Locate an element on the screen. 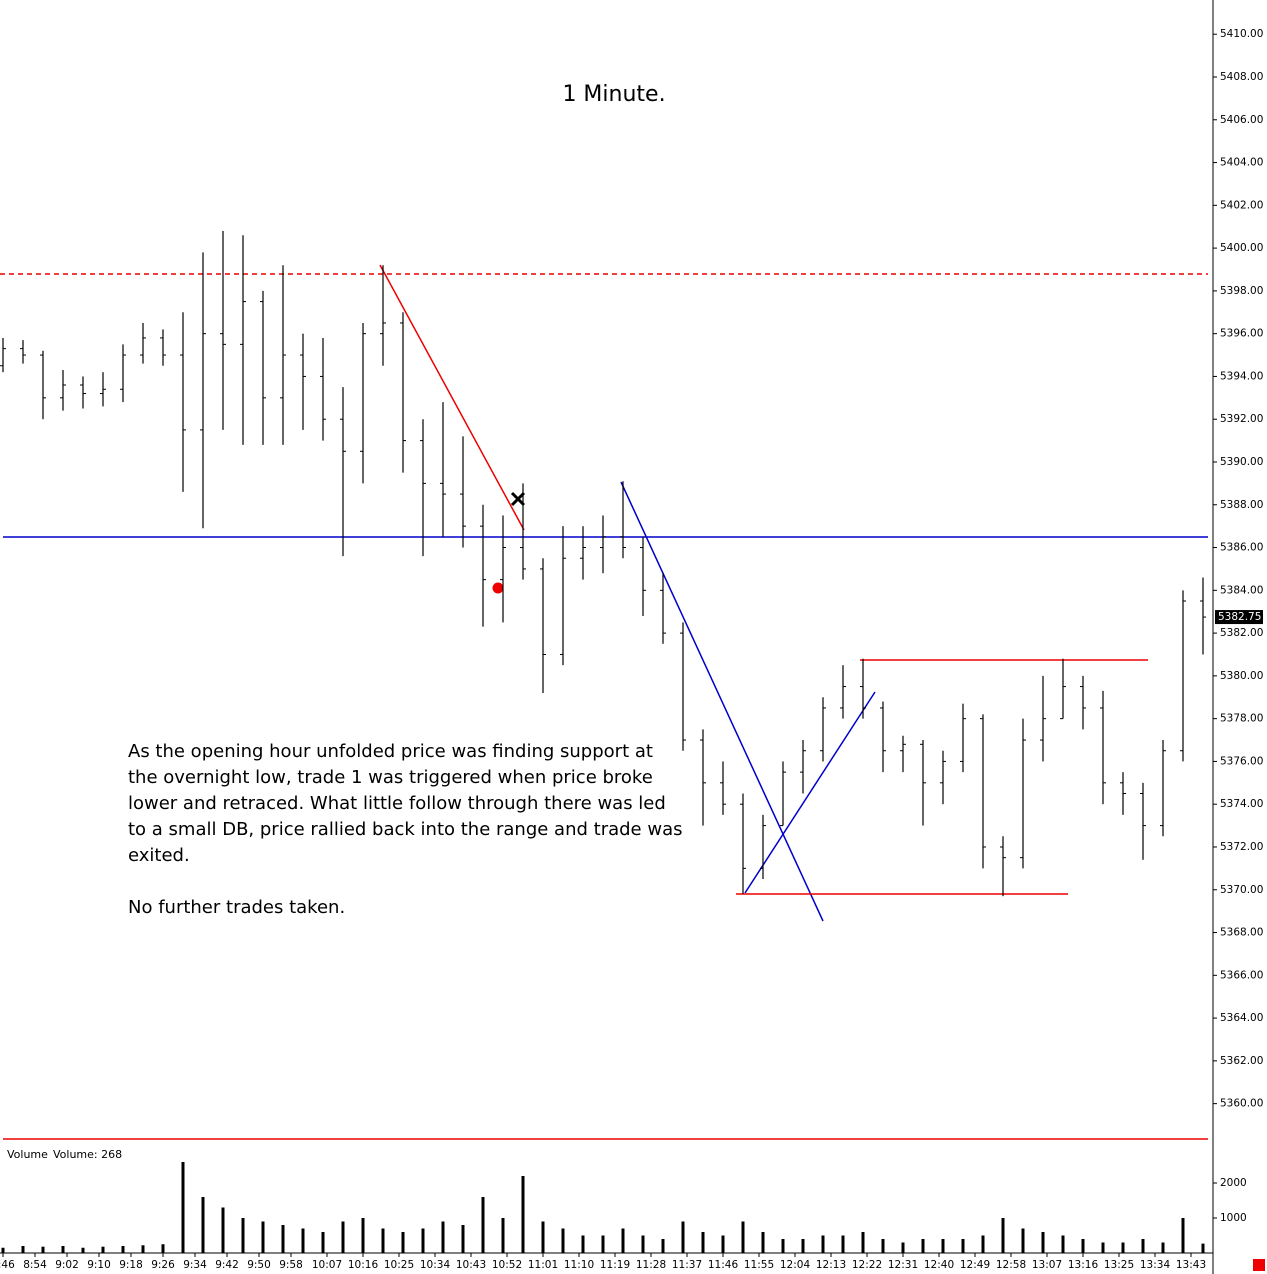 The image size is (1267, 1274). x-tick-label: 13:43 is located at coordinates (1191, 1265).